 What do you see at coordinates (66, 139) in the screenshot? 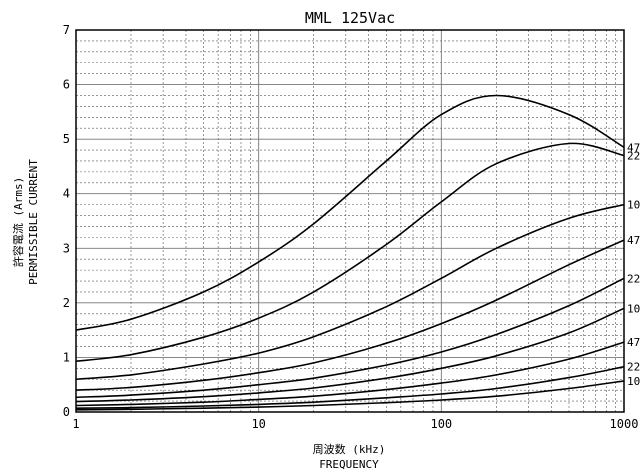
I see `y-tick-label: 5` at bounding box center [66, 139].